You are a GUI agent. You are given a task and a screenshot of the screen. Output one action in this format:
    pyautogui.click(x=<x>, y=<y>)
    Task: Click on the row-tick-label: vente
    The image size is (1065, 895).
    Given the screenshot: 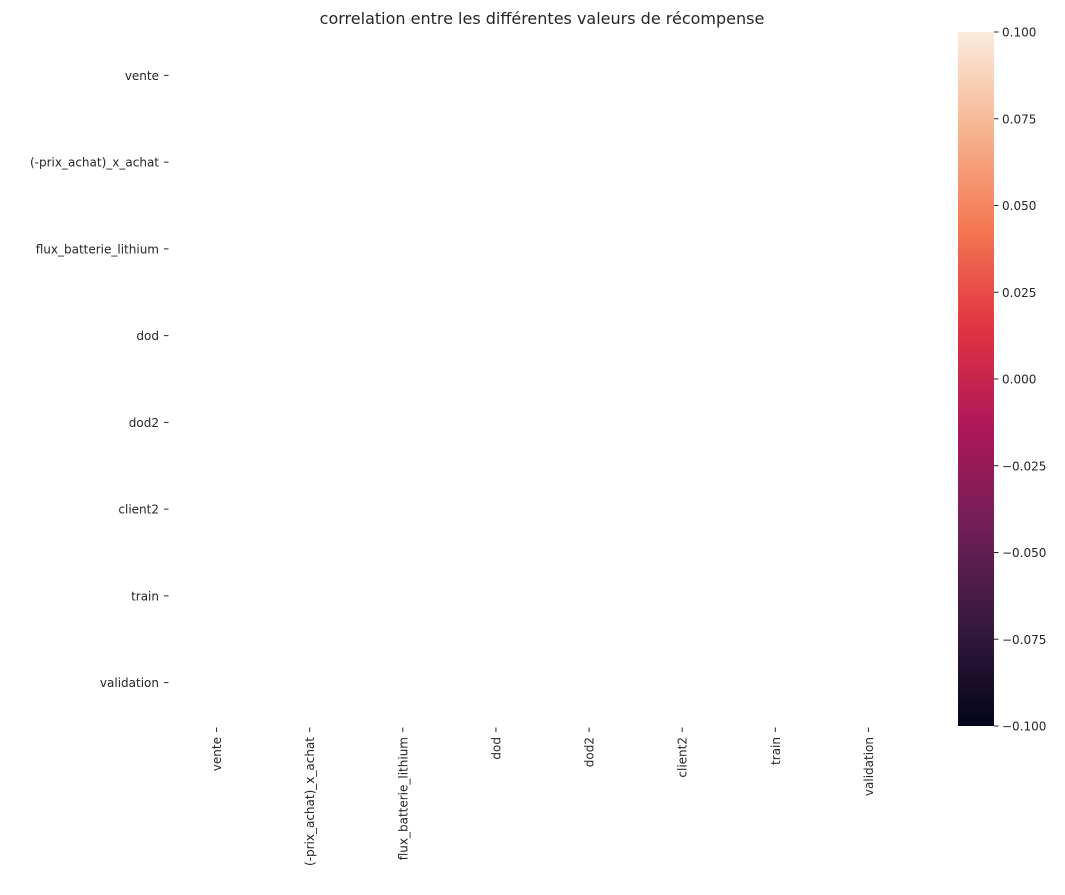 What is the action you would take?
    pyautogui.click(x=142, y=76)
    